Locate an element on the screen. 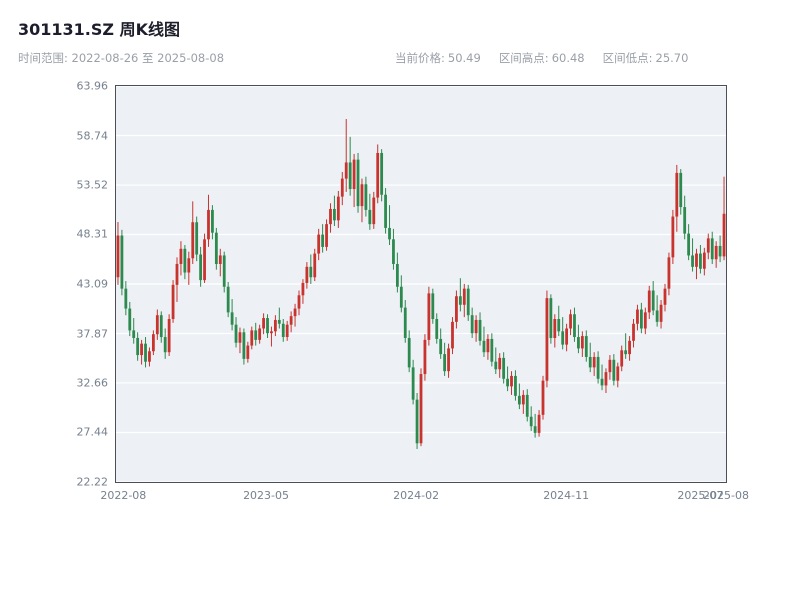 The height and width of the screenshot is (600, 800). stat-value: 25.70 is located at coordinates (672, 58).